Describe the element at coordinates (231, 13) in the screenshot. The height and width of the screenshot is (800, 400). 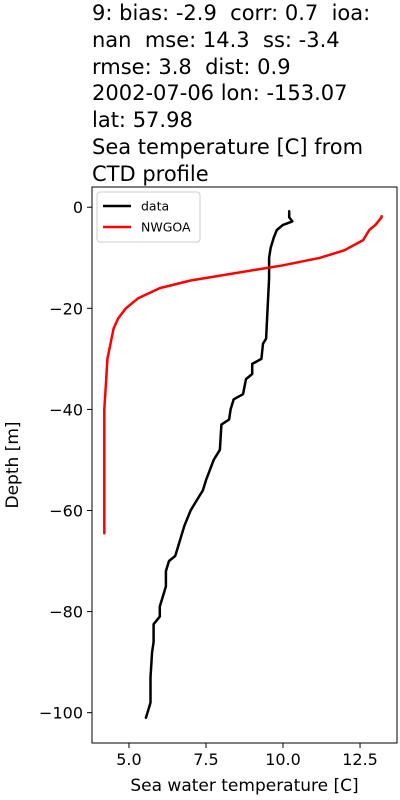
I see `title-line: 9: bias: -2.9 corr: 0.7 ioa:` at that location.